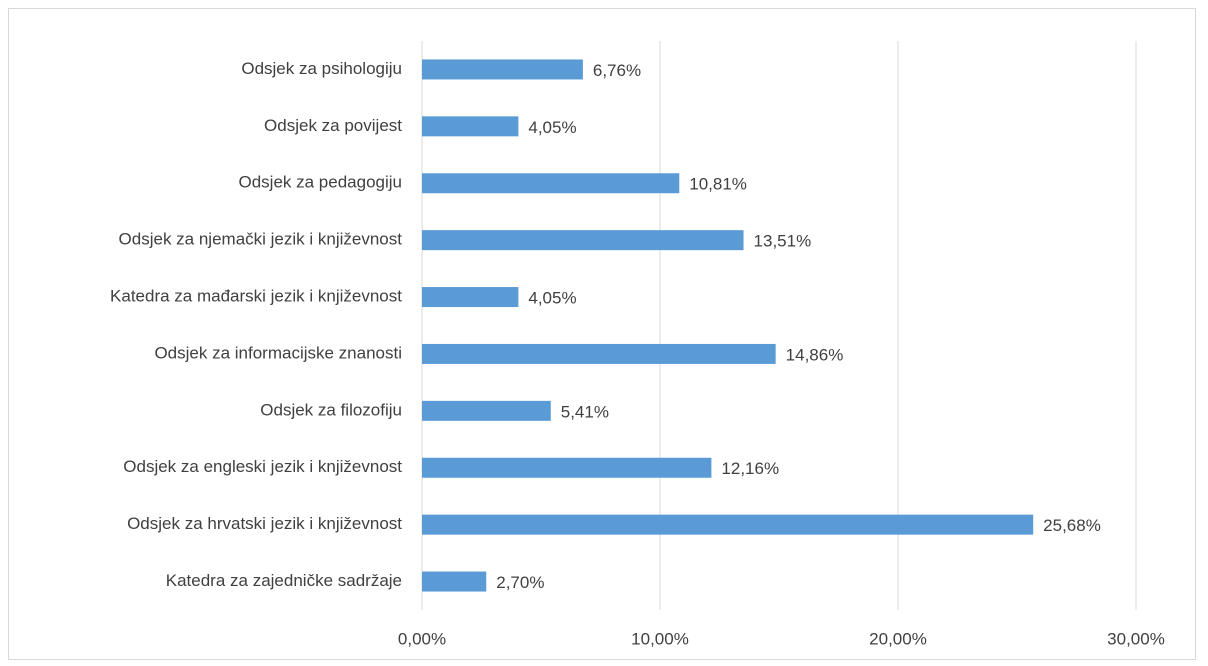  What do you see at coordinates (333, 125) in the screenshot?
I see `y-tick-label: Odsjek za povijest` at bounding box center [333, 125].